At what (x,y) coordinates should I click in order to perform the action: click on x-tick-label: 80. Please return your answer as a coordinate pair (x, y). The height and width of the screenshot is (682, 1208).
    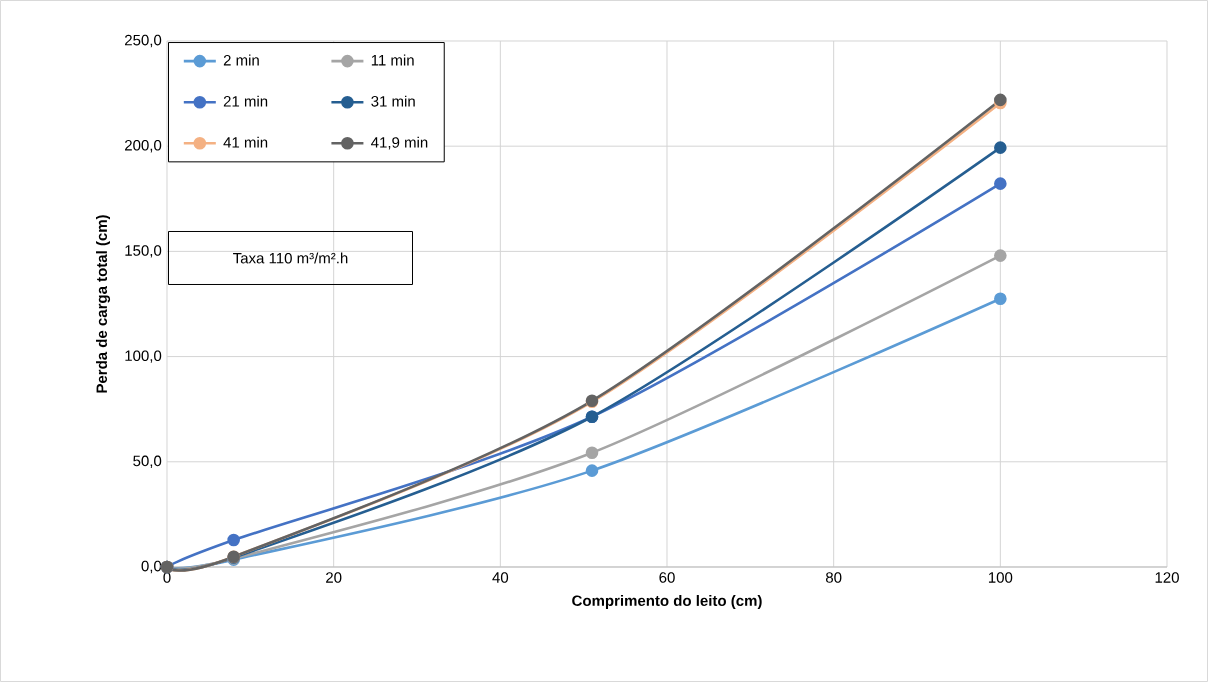
    Looking at the image, I should click on (833, 577).